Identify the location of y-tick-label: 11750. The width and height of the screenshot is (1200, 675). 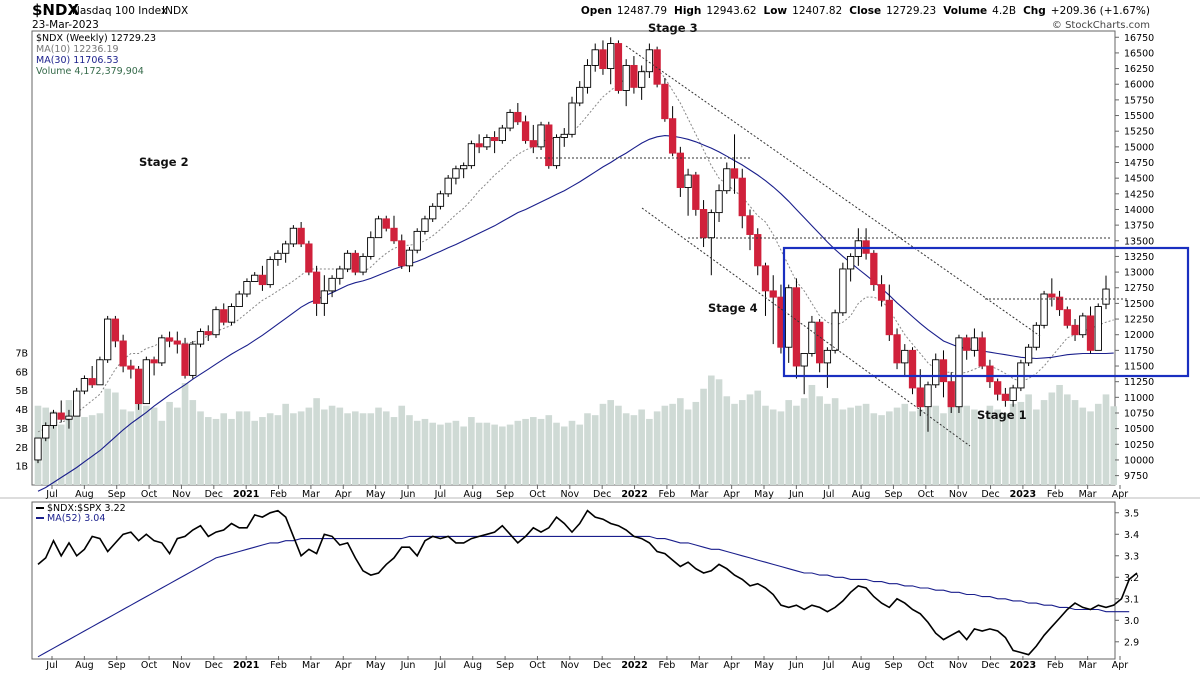
(1139, 351).